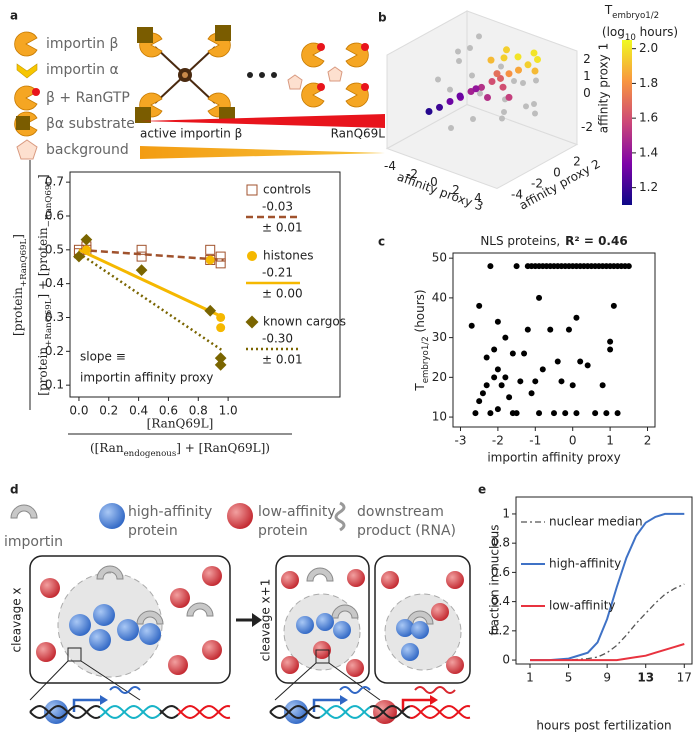  Describe the element at coordinates (603, 726) in the screenshot. I see `x-label: hours post fertilization` at that location.